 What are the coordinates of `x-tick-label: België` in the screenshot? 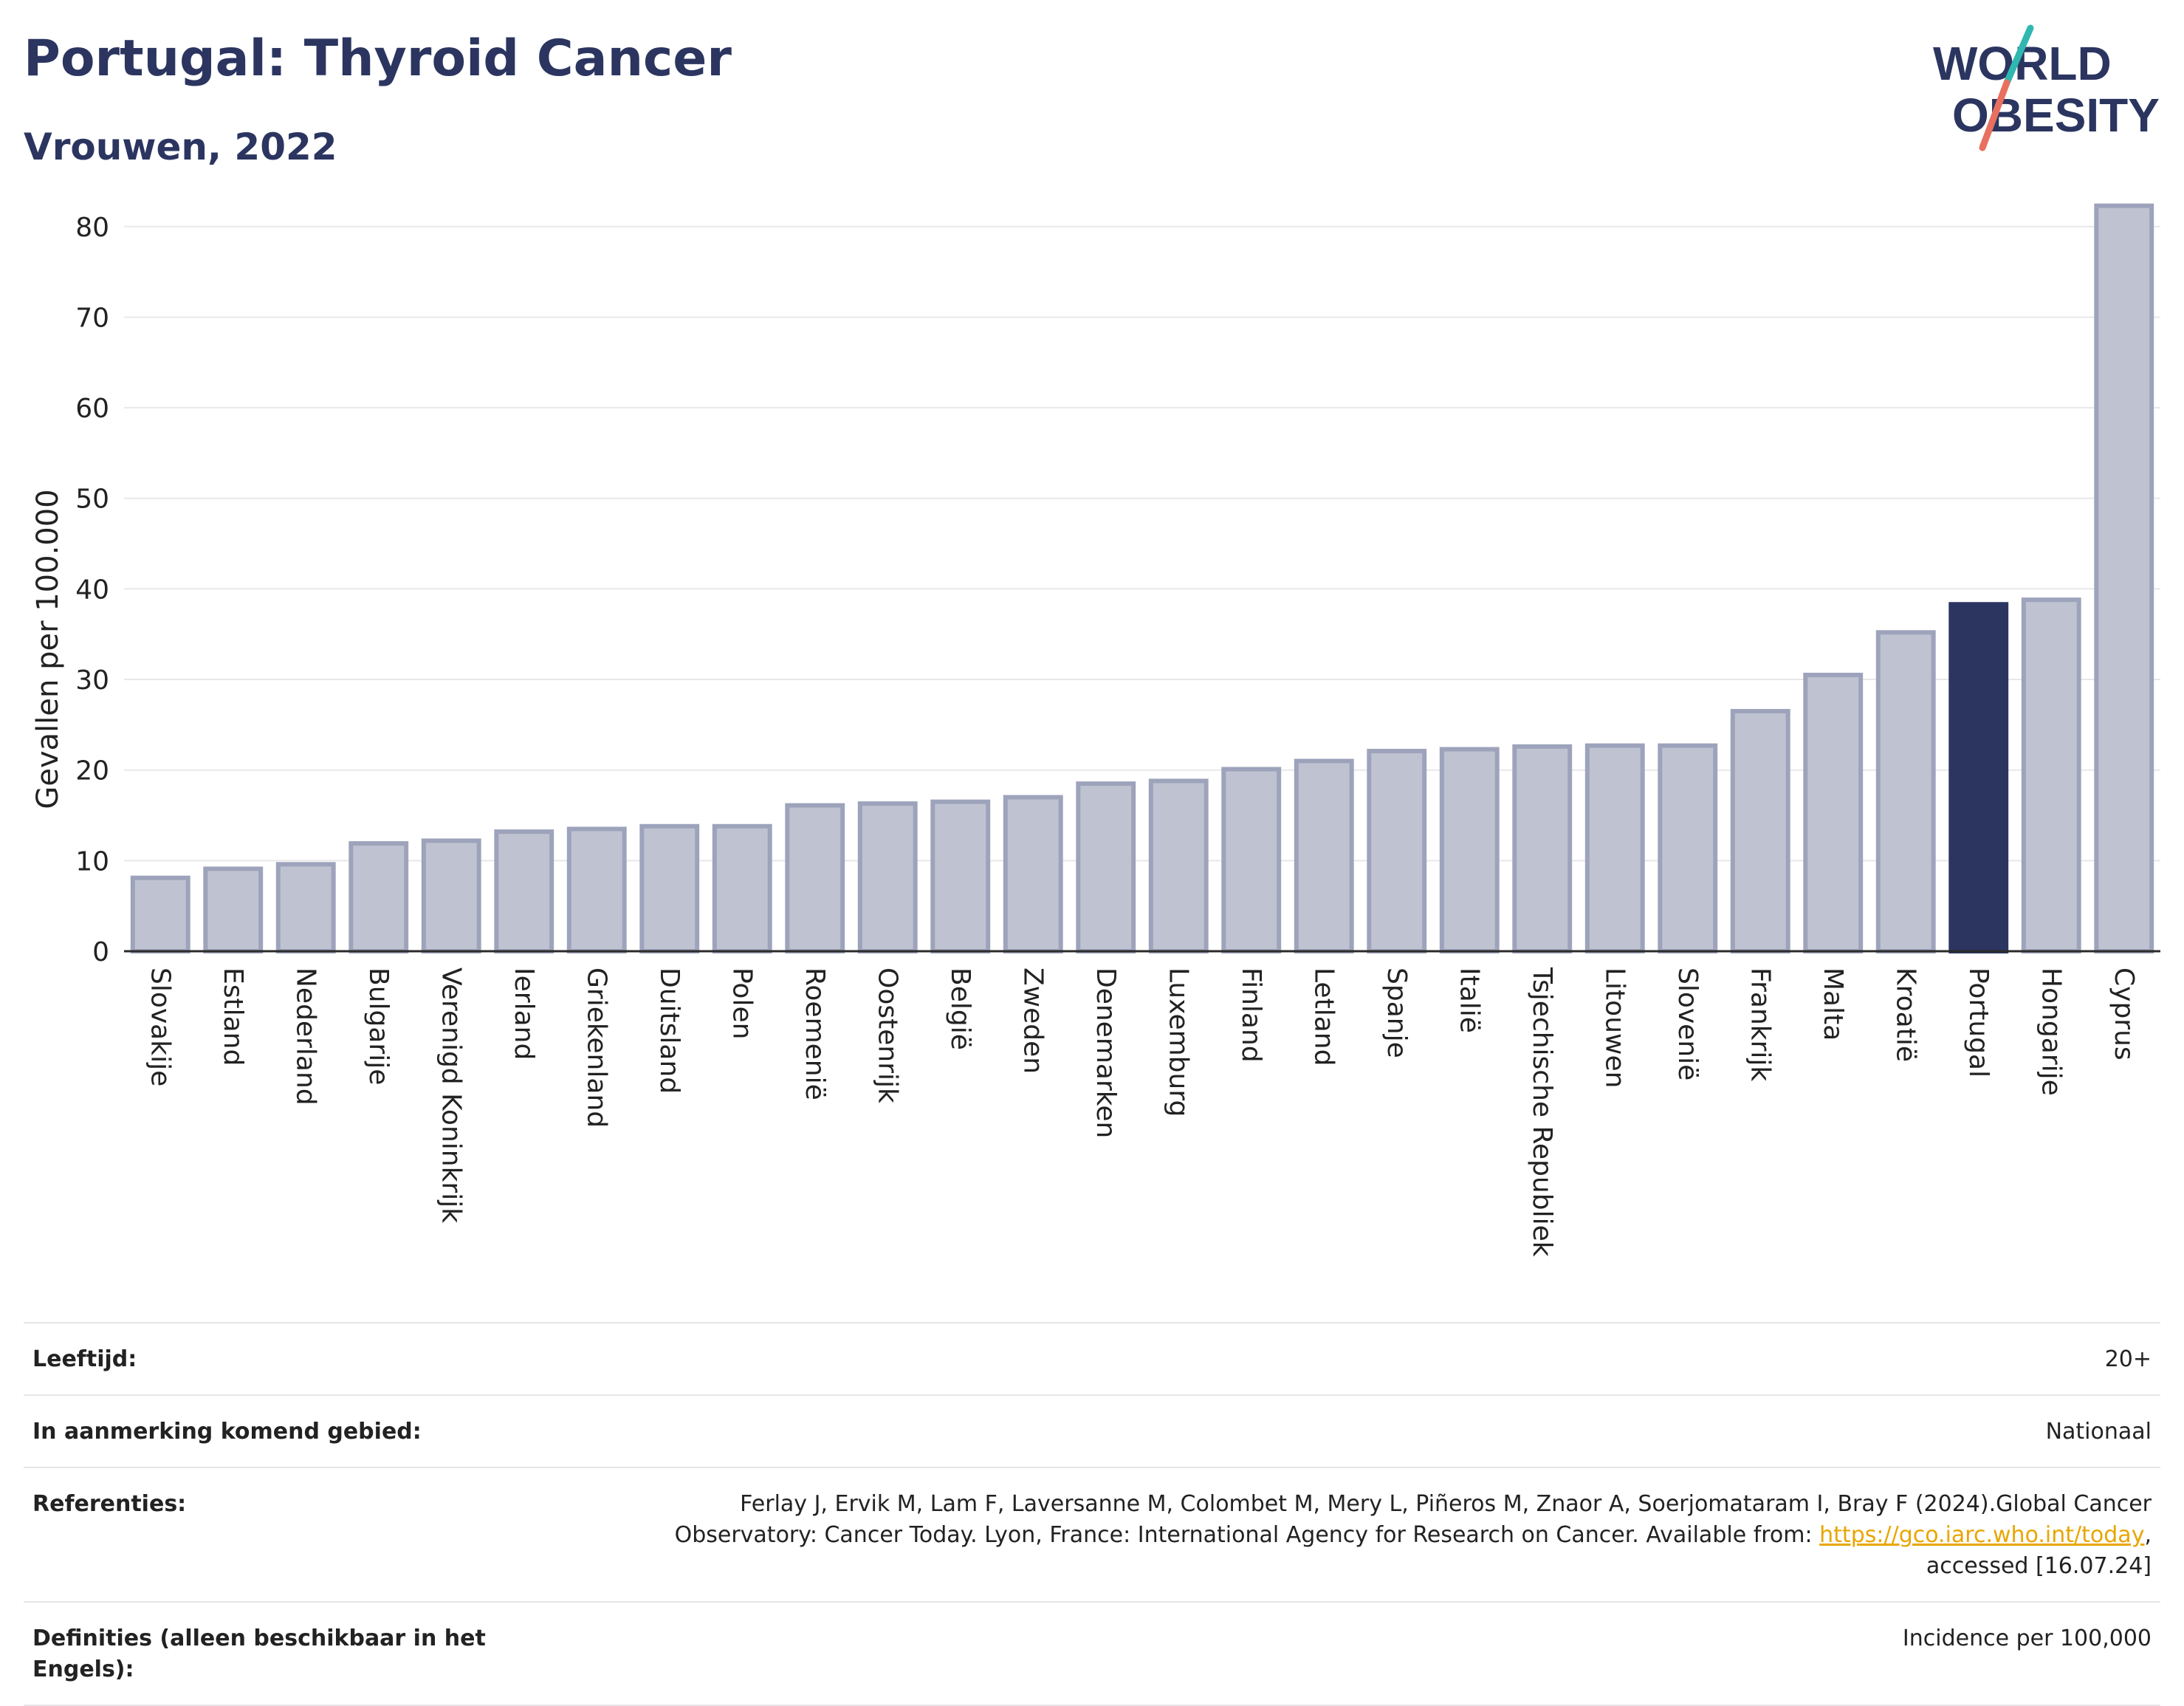 It's located at (960, 1008).